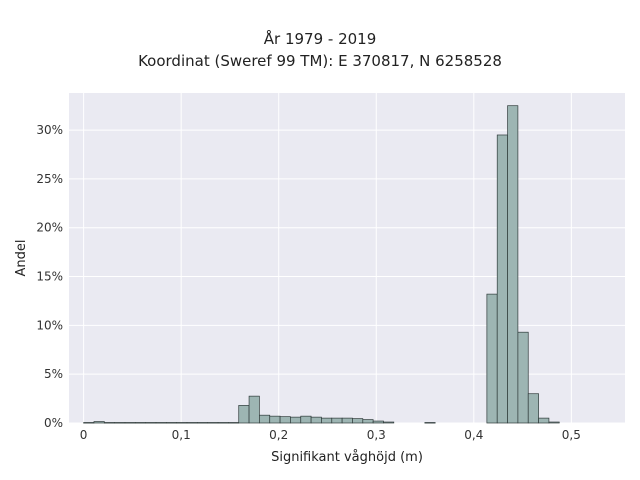  What do you see at coordinates (53, 423) in the screenshot?
I see `y-tick-label: 0%` at bounding box center [53, 423].